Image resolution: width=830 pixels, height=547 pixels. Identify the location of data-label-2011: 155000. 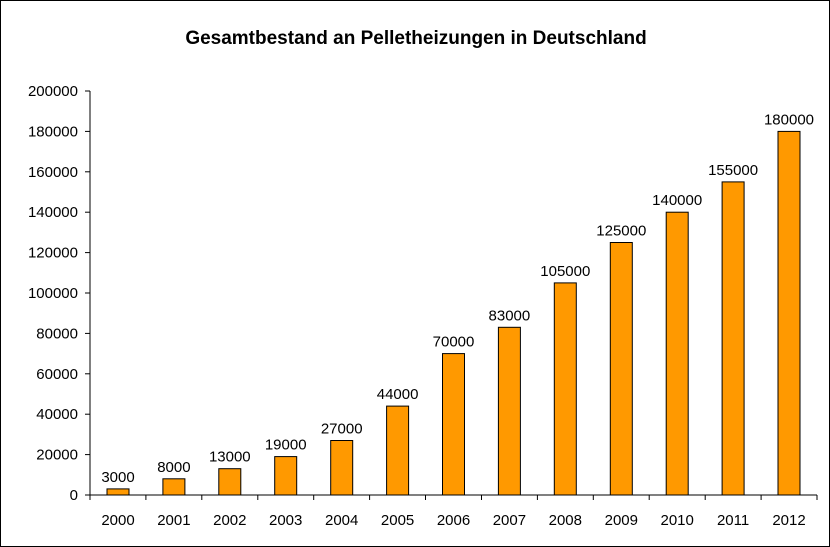
(733, 170).